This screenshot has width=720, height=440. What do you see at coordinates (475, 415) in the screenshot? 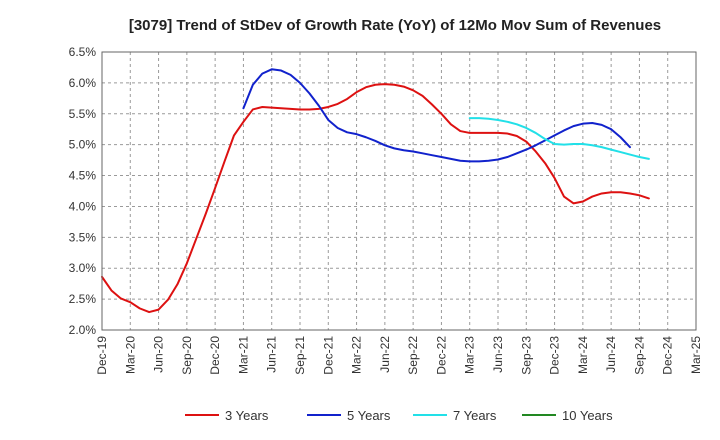
I see `legend-label: 7 Years` at bounding box center [475, 415].